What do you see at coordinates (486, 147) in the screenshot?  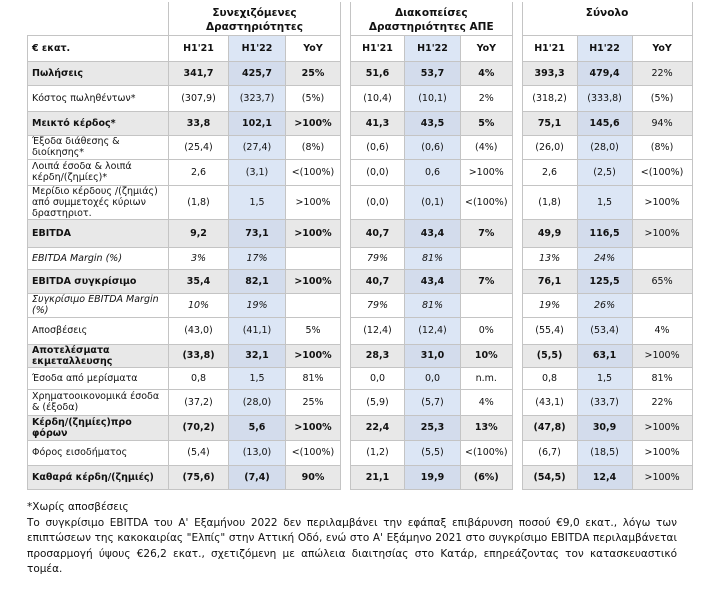 I see `value-cell: (4%)` at bounding box center [486, 147].